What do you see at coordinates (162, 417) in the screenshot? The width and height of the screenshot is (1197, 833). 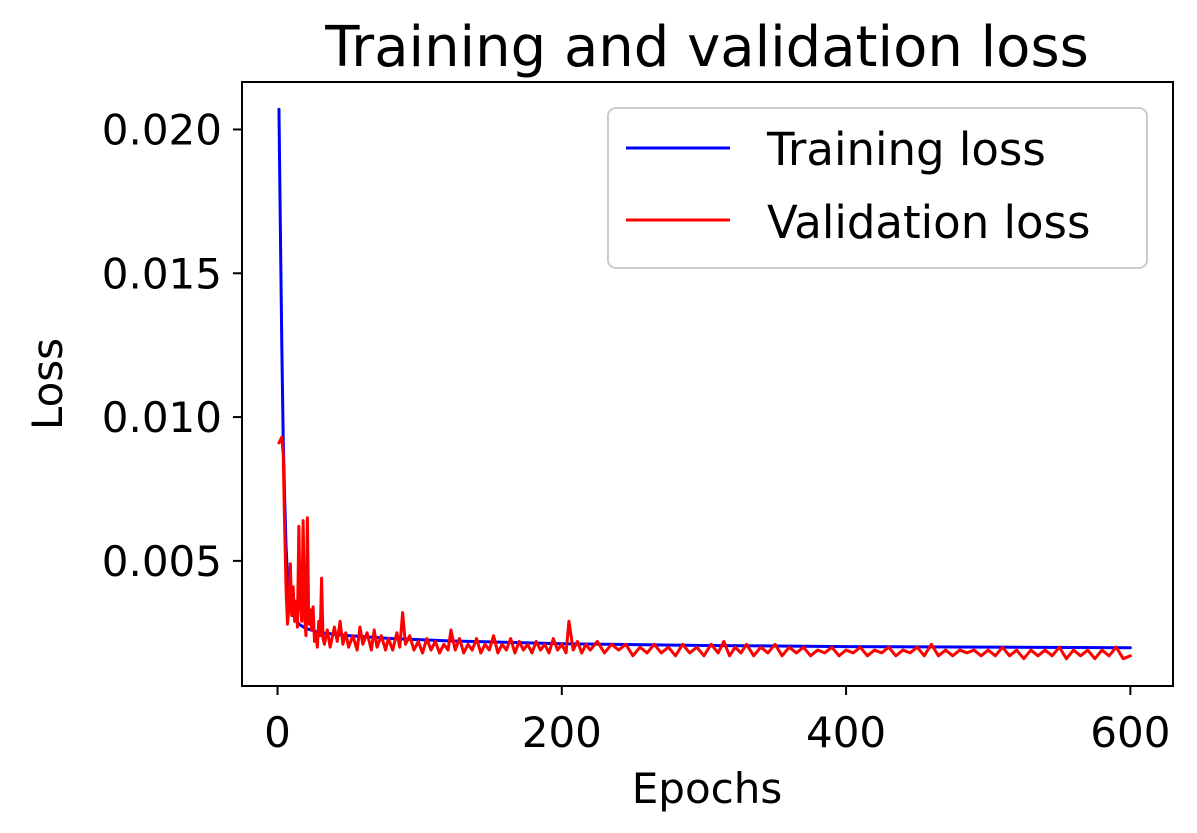 I see `y-tick-label: 0.010` at bounding box center [162, 417].